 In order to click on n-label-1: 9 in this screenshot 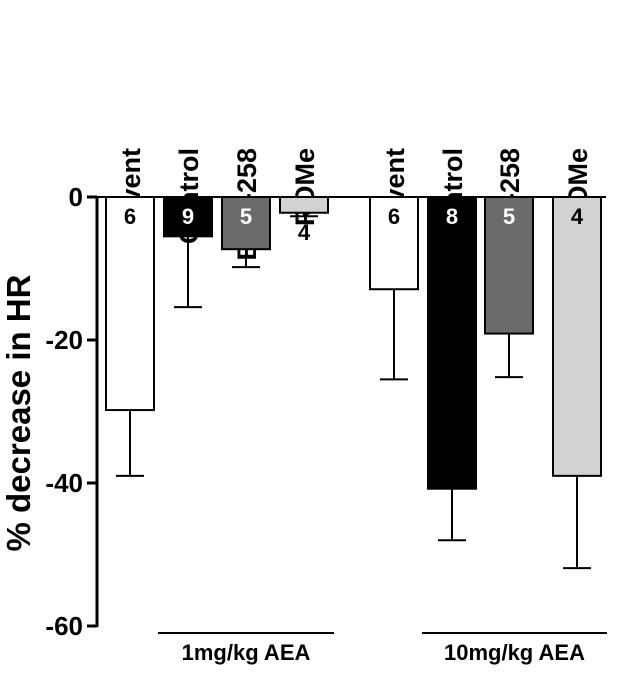, I will do `click(188, 216)`.